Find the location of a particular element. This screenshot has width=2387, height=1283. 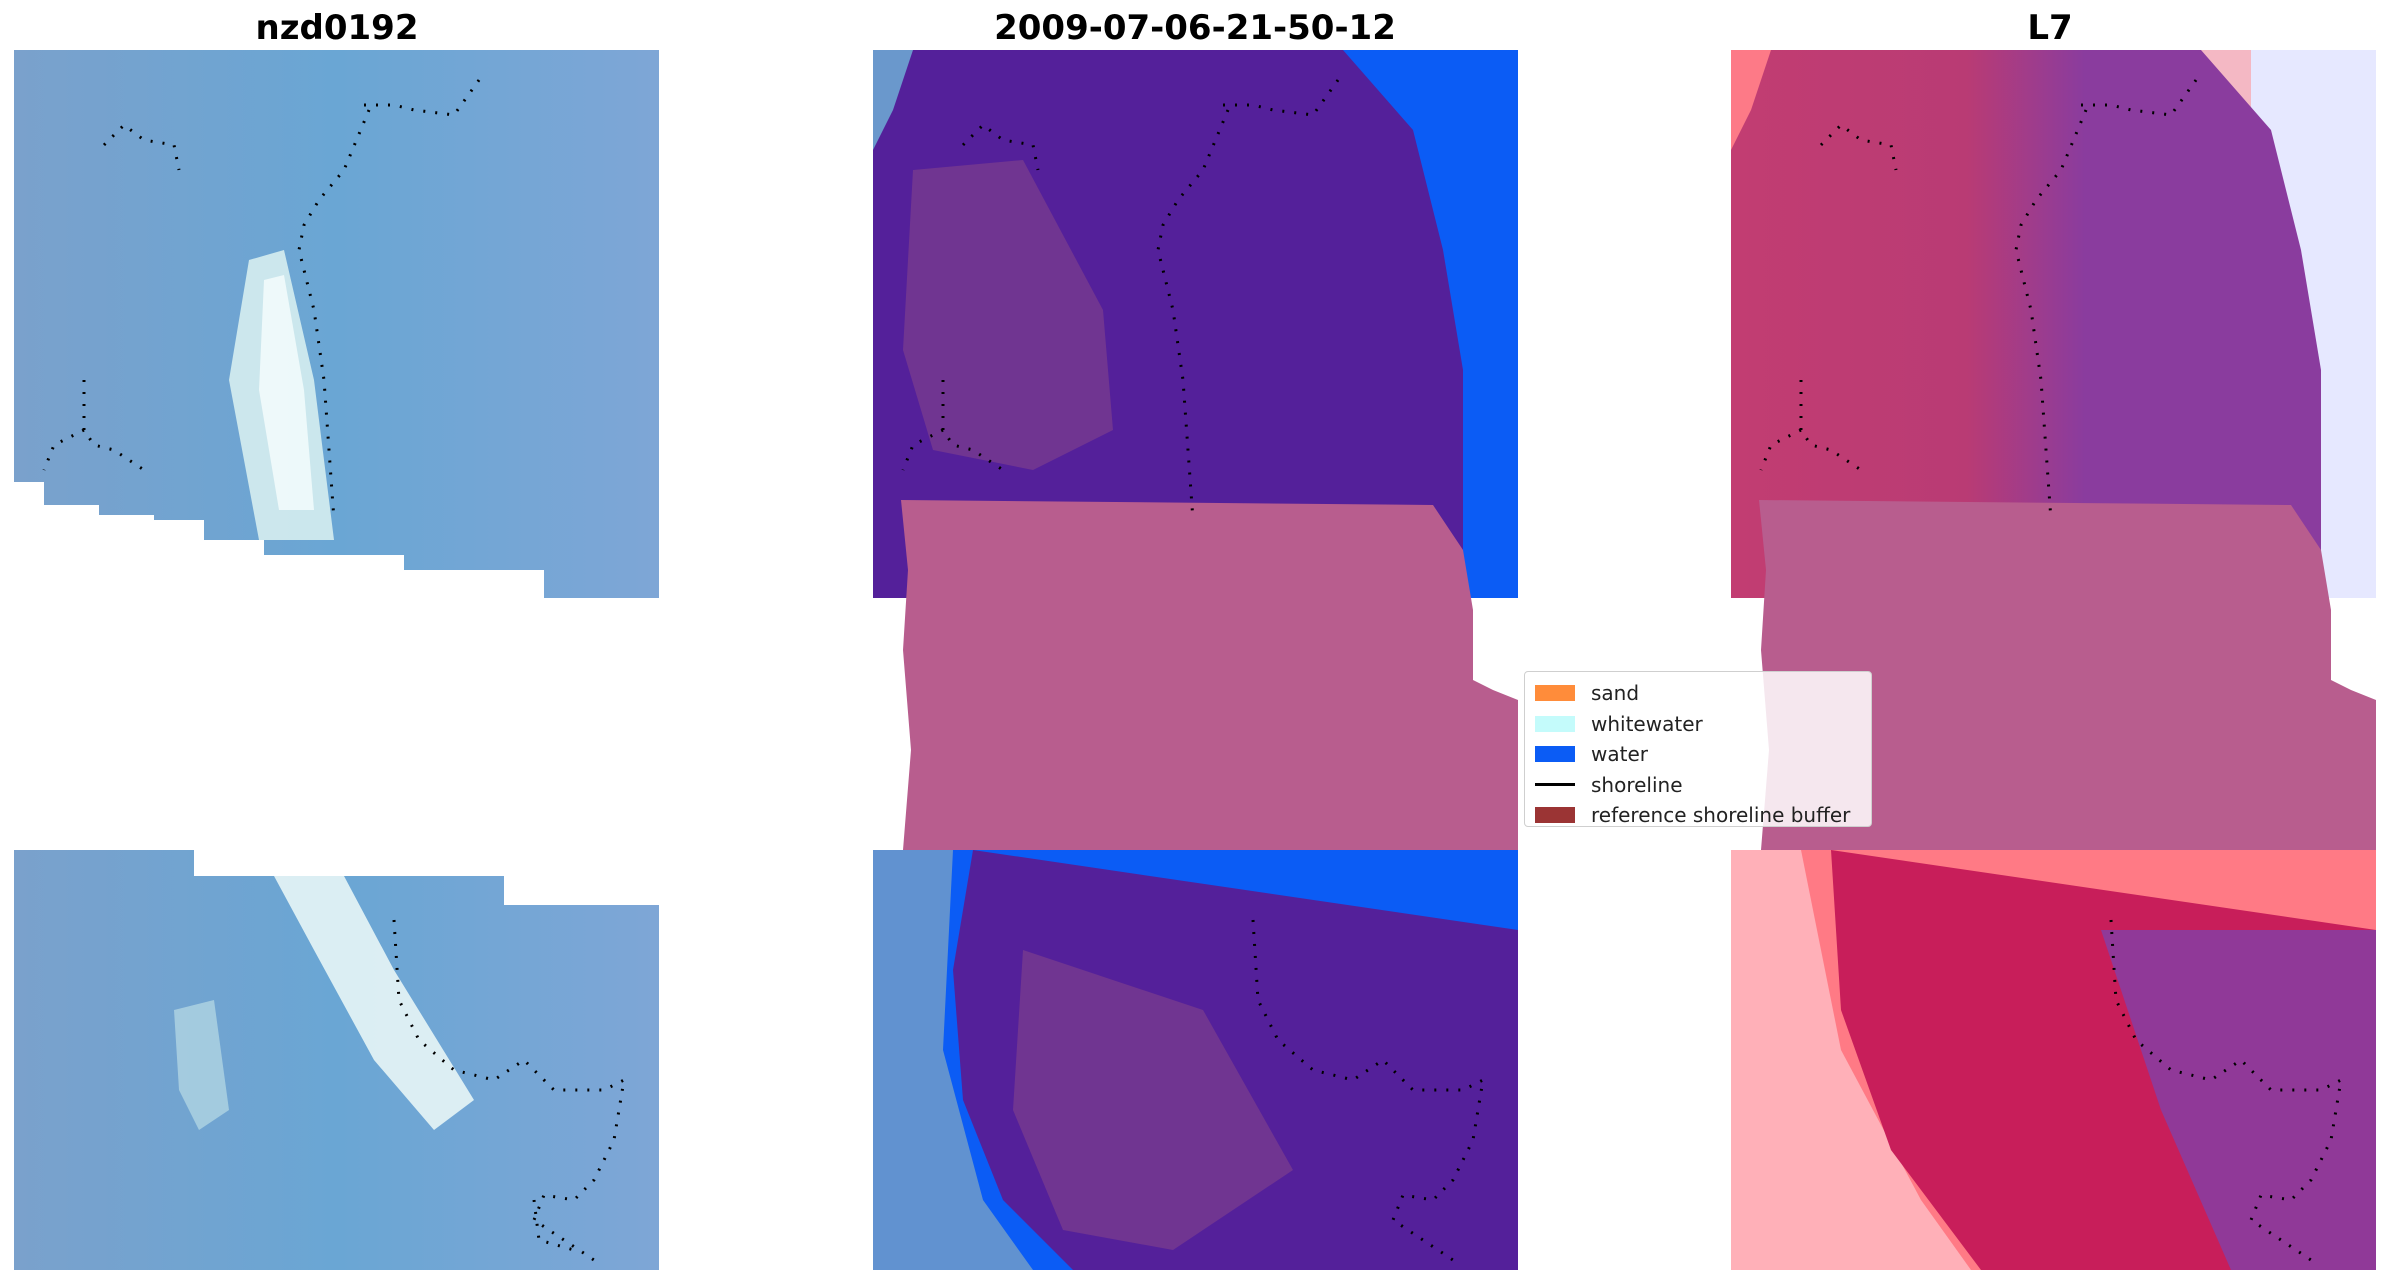

buffer-swatch is located at coordinates (1555, 815).